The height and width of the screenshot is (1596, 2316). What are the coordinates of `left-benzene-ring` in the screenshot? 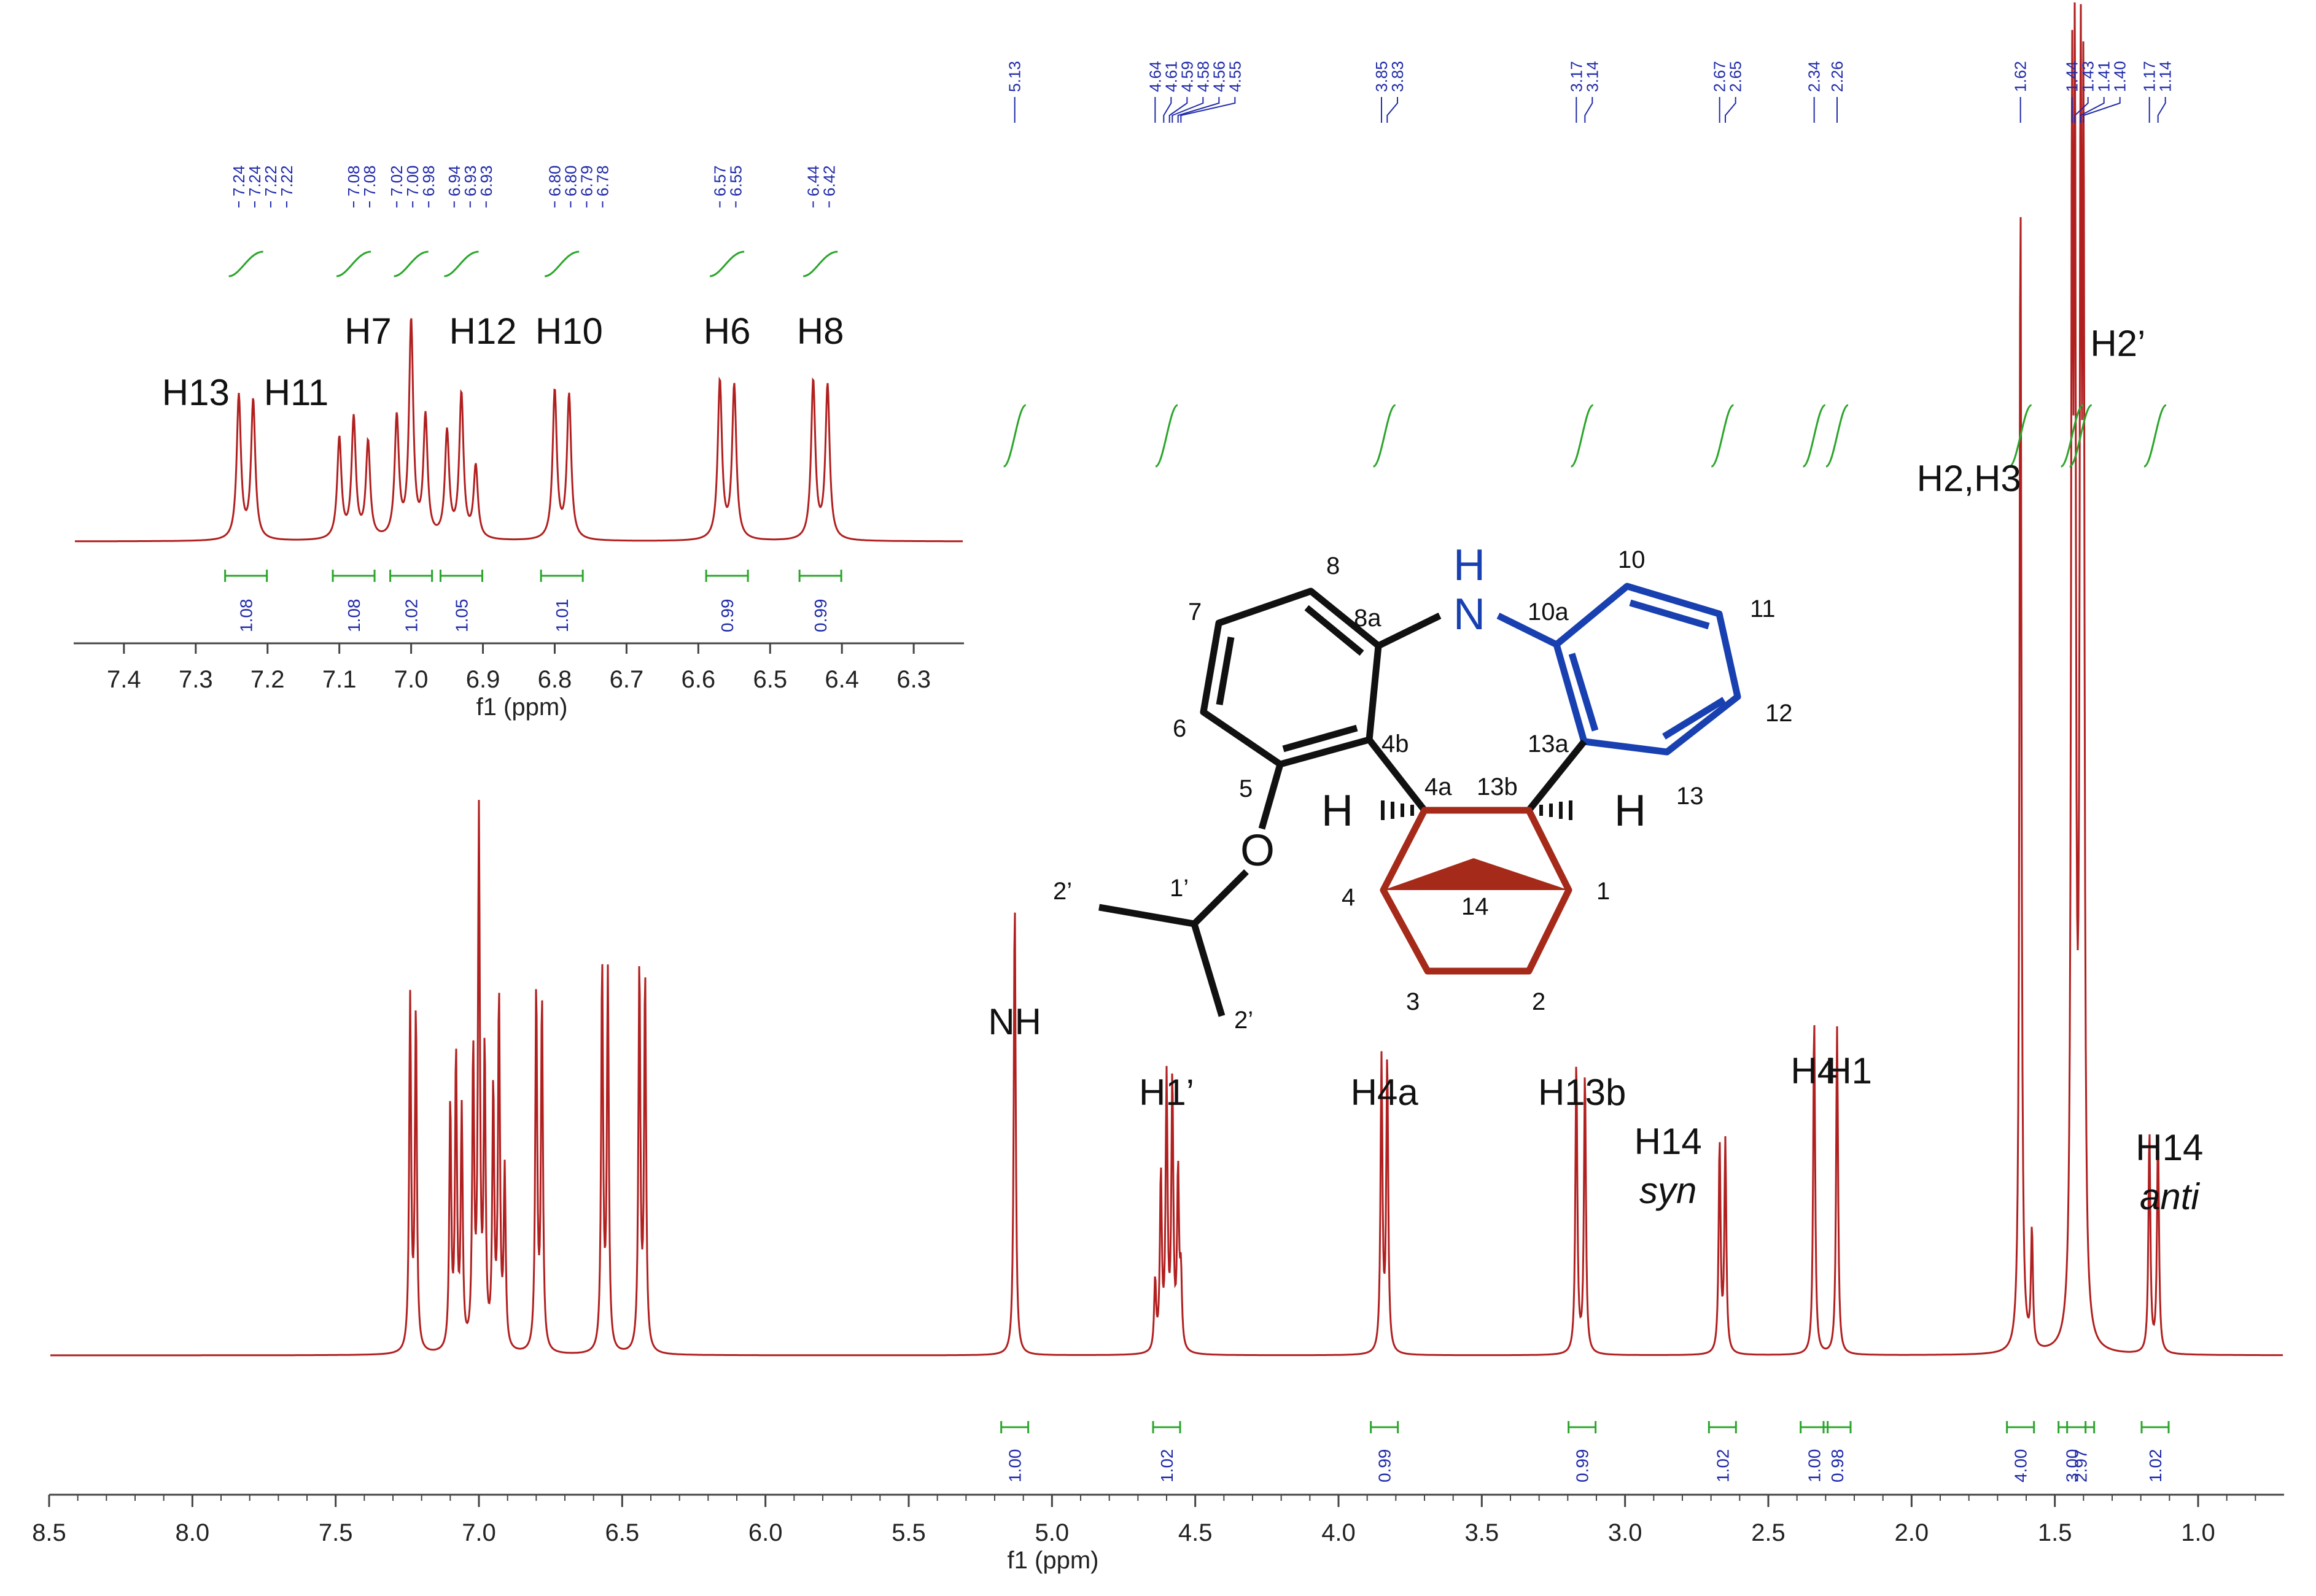 It's located at (1291, 677).